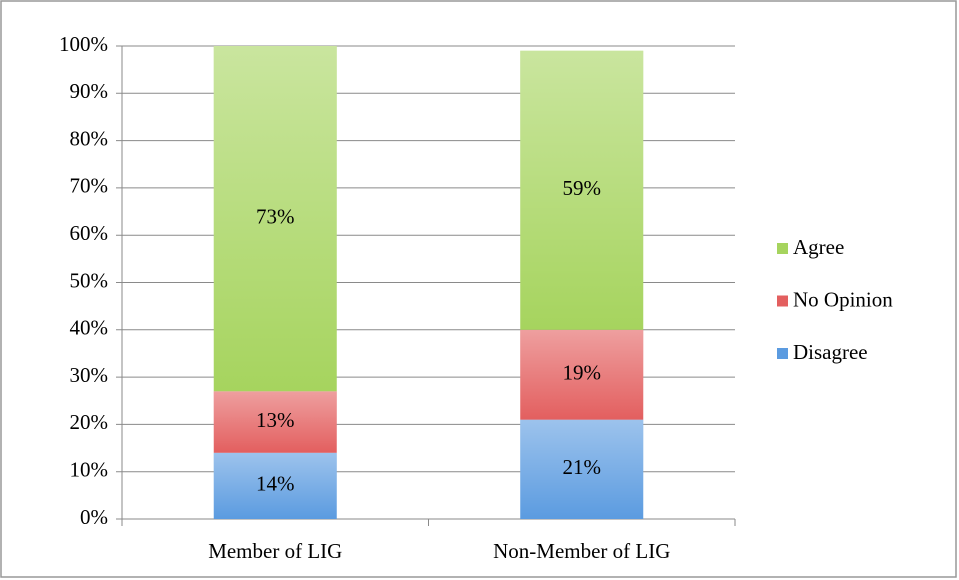  What do you see at coordinates (89, 186) in the screenshot?
I see `y-tick-label: 70%` at bounding box center [89, 186].